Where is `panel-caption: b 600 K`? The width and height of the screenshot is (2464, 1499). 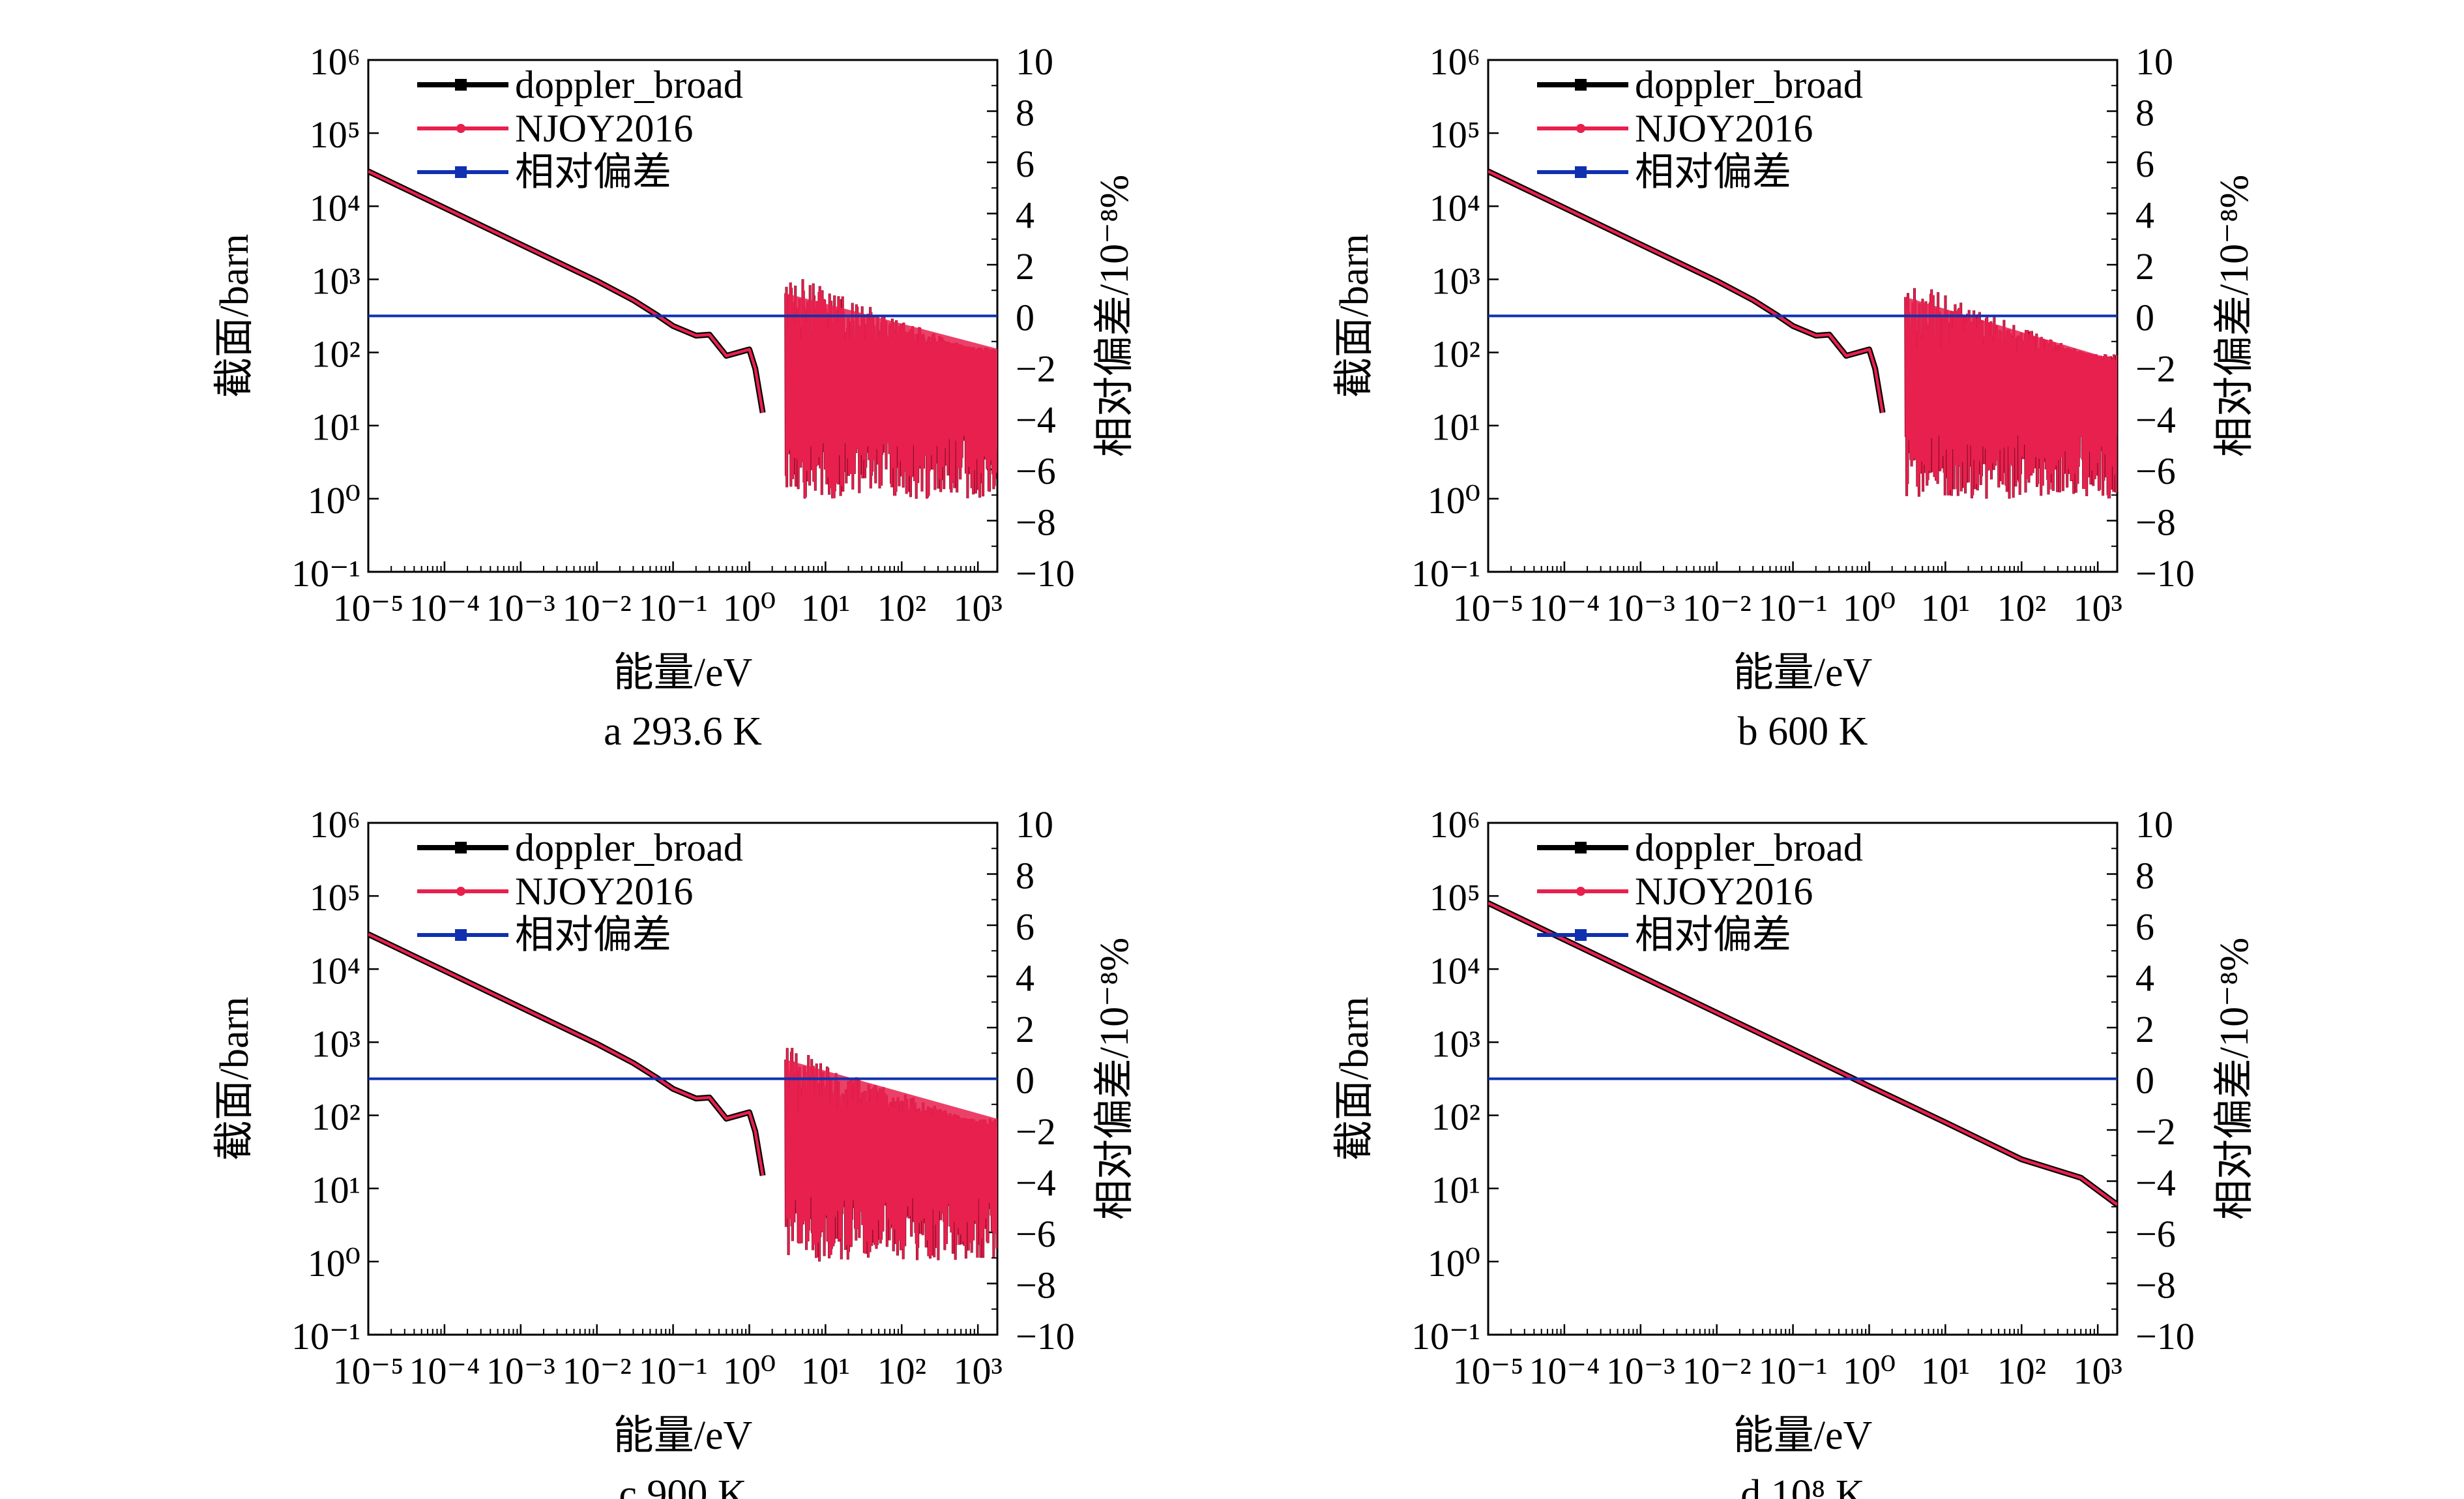 panel-caption: b 600 K is located at coordinates (1803, 731).